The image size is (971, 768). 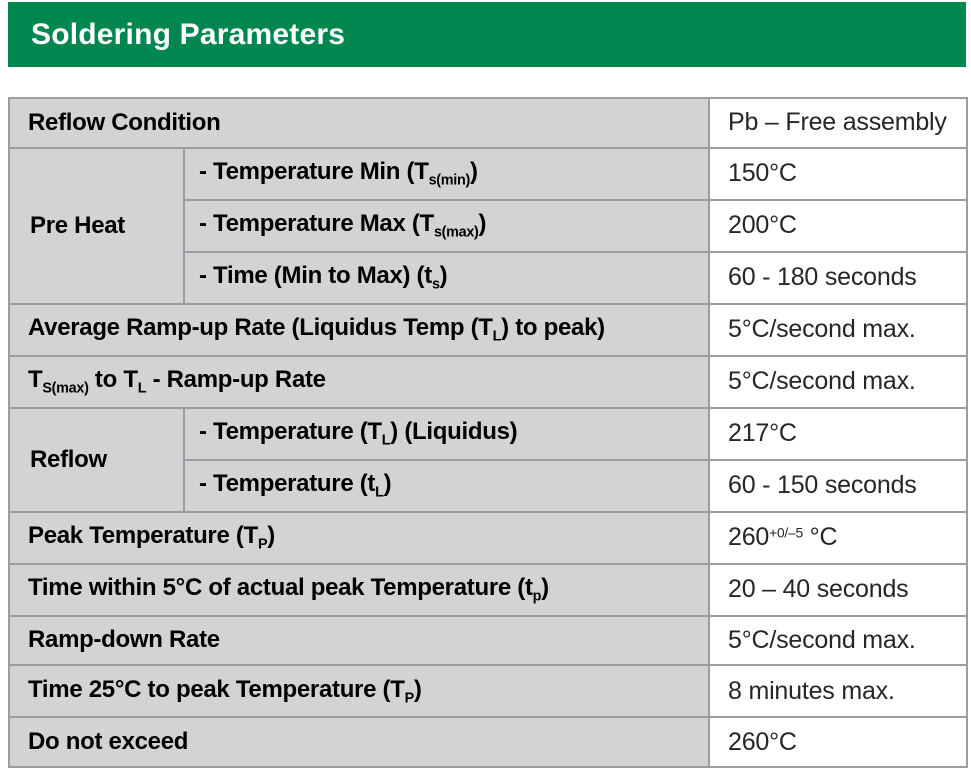 I want to click on table-row: - Temperature (tL) 60 - 150 seconds, so click(x=488, y=485).